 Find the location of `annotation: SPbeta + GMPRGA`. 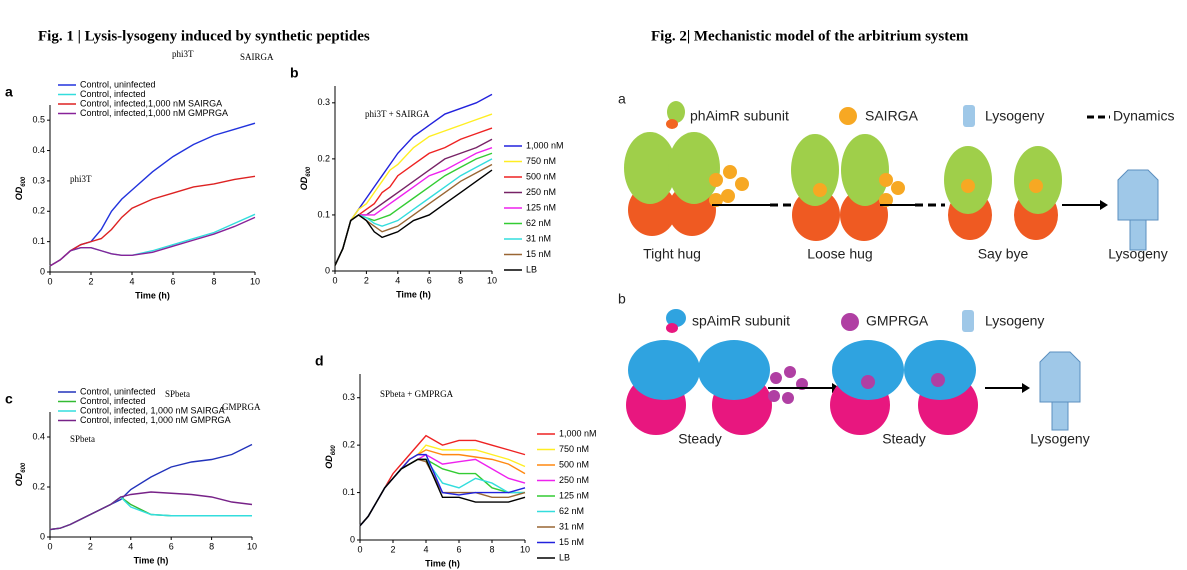

annotation: SPbeta + GMPRGA is located at coordinates (417, 394).